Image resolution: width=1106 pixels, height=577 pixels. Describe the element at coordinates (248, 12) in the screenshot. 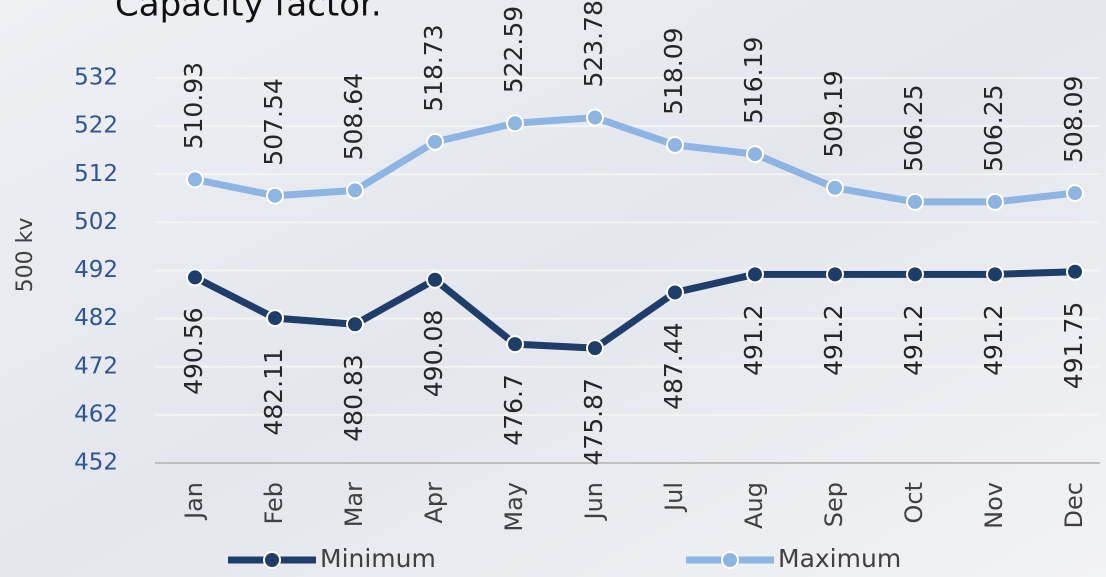

I see `chart-title: Capacity factor.` at that location.